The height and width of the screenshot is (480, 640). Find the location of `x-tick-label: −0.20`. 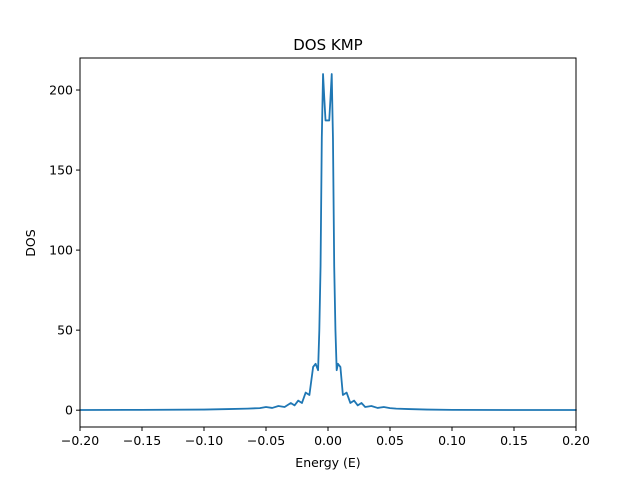

x-tick-label: −0.20 is located at coordinates (80, 440).